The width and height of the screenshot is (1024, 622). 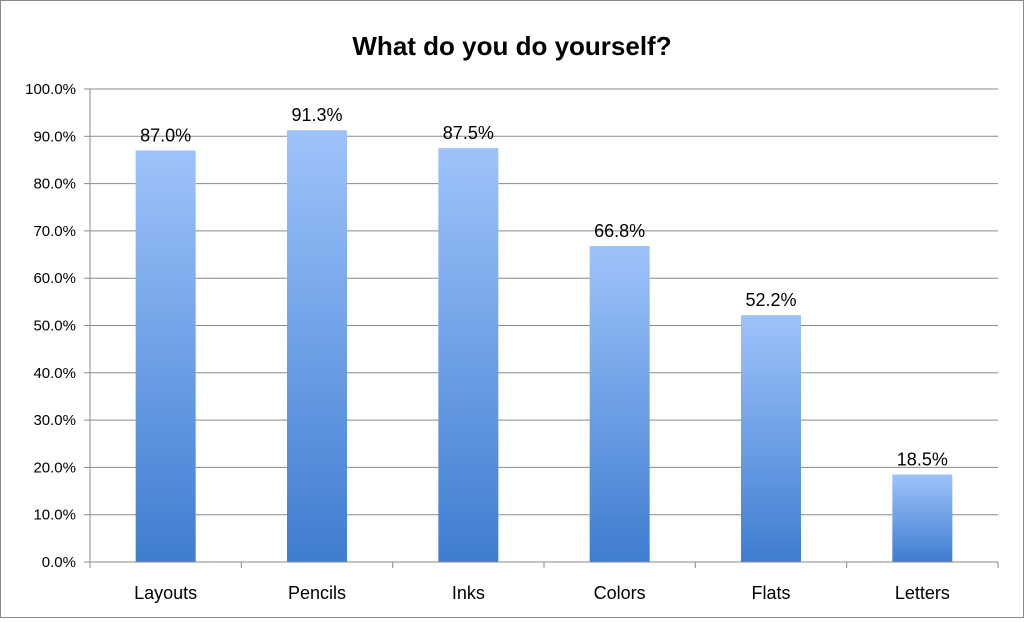 I want to click on y-tick-label: 100.0%, so click(x=50, y=89).